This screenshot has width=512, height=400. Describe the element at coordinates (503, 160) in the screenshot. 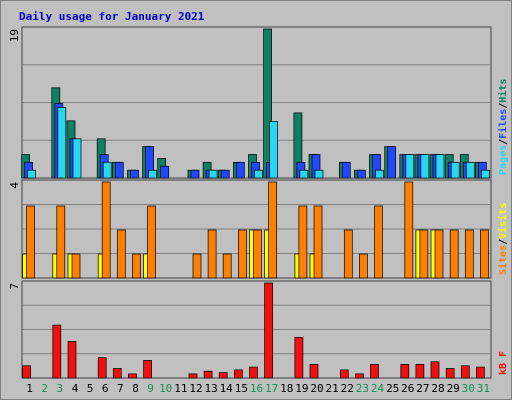

I see `legend-item: Pages` at that location.